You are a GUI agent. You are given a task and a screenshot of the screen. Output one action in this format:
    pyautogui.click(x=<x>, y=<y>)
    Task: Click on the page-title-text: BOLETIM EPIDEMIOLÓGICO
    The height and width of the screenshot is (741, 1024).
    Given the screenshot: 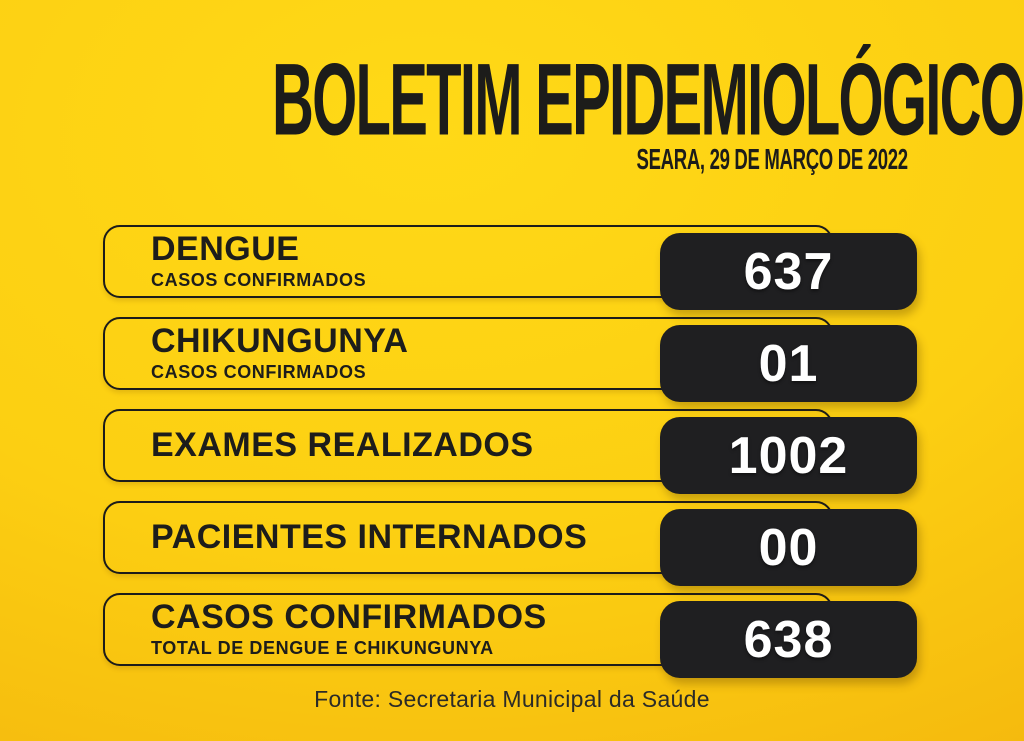 What is the action you would take?
    pyautogui.click(x=647, y=100)
    